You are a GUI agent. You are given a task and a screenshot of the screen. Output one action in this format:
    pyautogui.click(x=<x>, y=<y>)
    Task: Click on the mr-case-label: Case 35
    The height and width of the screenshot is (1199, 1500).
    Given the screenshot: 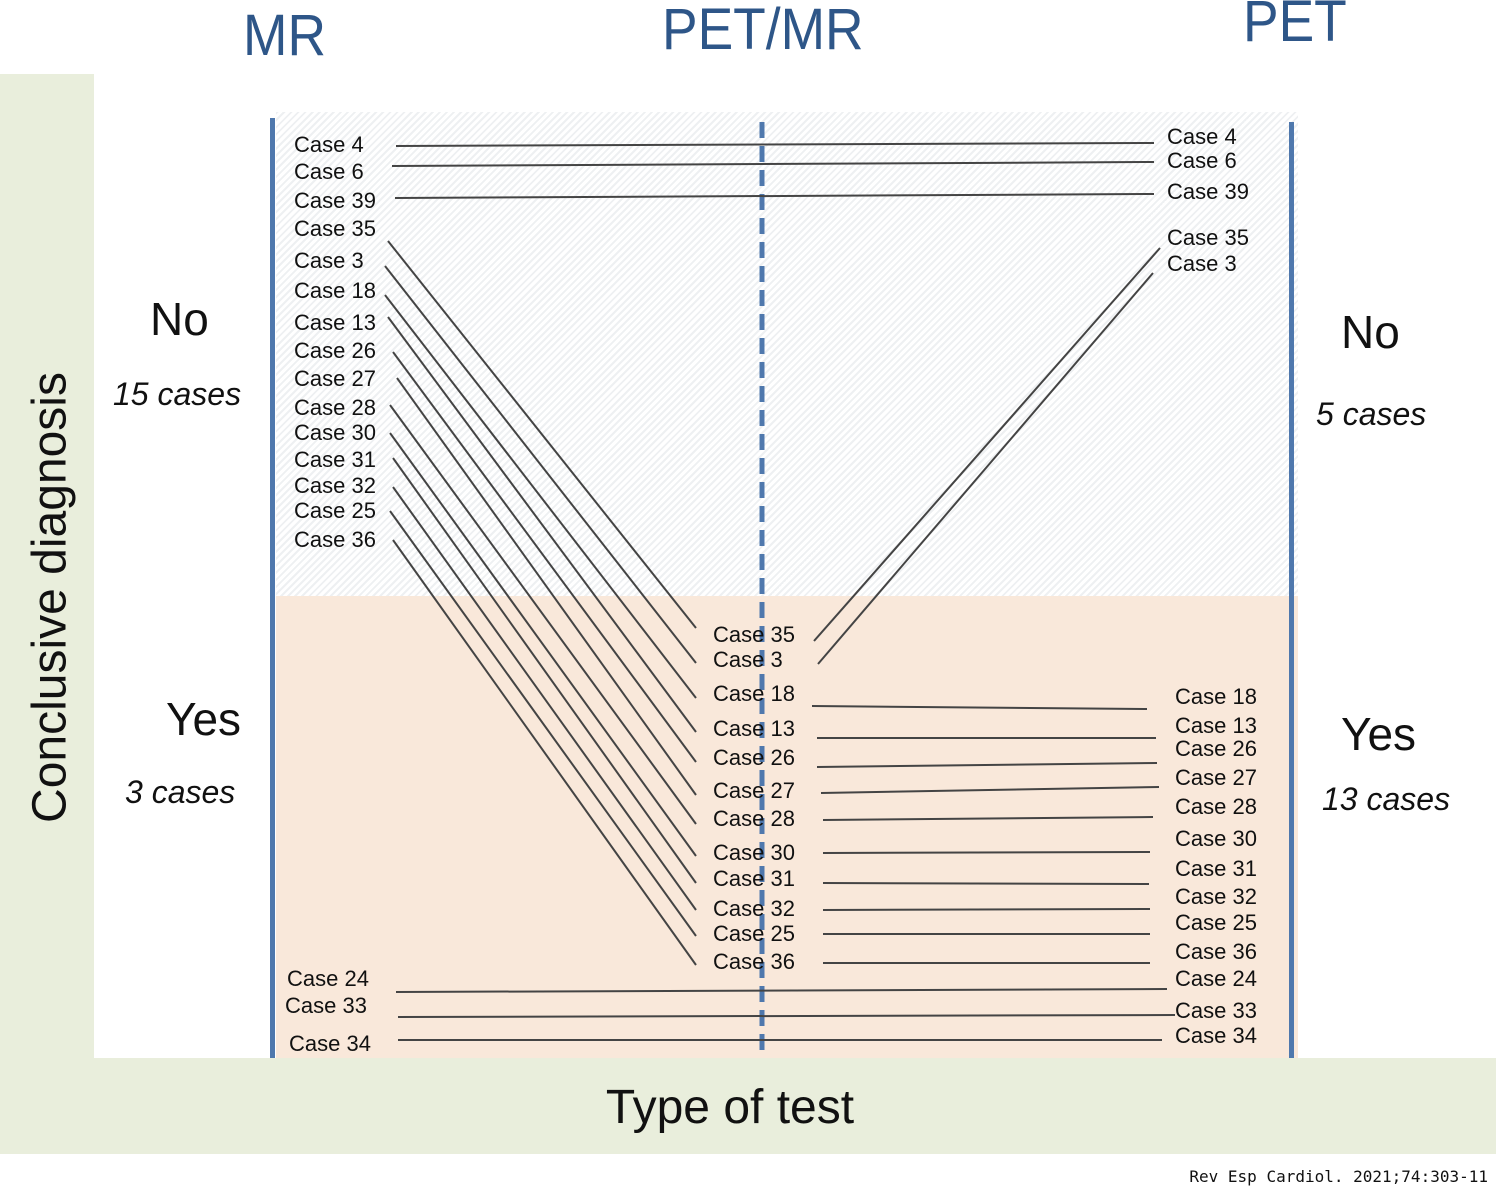 What is the action you would take?
    pyautogui.click(x=335, y=228)
    